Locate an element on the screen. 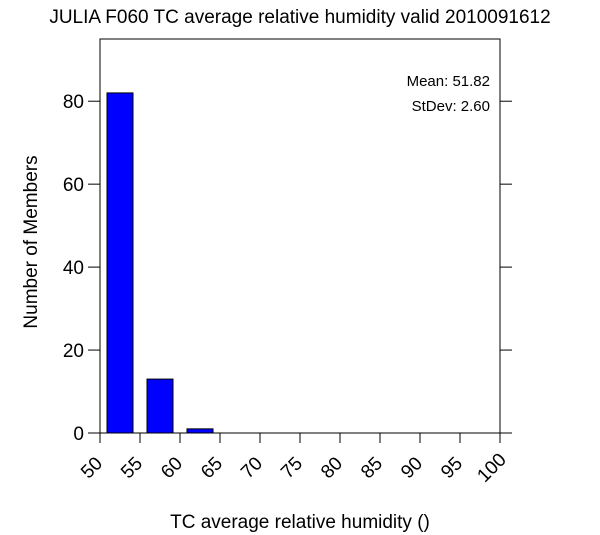 The width and height of the screenshot is (600, 535). x-tick-label: 95 is located at coordinates (452, 468).